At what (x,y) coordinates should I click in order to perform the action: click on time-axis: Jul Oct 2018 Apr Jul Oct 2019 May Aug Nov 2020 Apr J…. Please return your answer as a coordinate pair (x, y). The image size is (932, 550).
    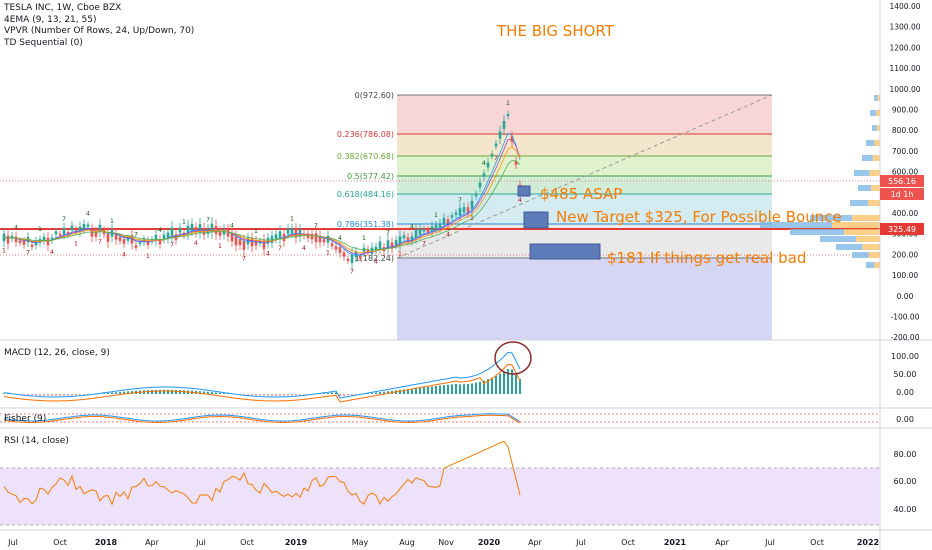
    Looking at the image, I should click on (443, 542).